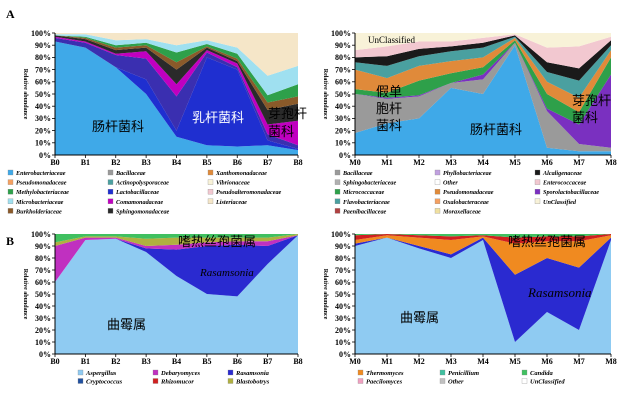 The image size is (640, 403). I want to click on x-tick-label: B6, so click(237, 361).